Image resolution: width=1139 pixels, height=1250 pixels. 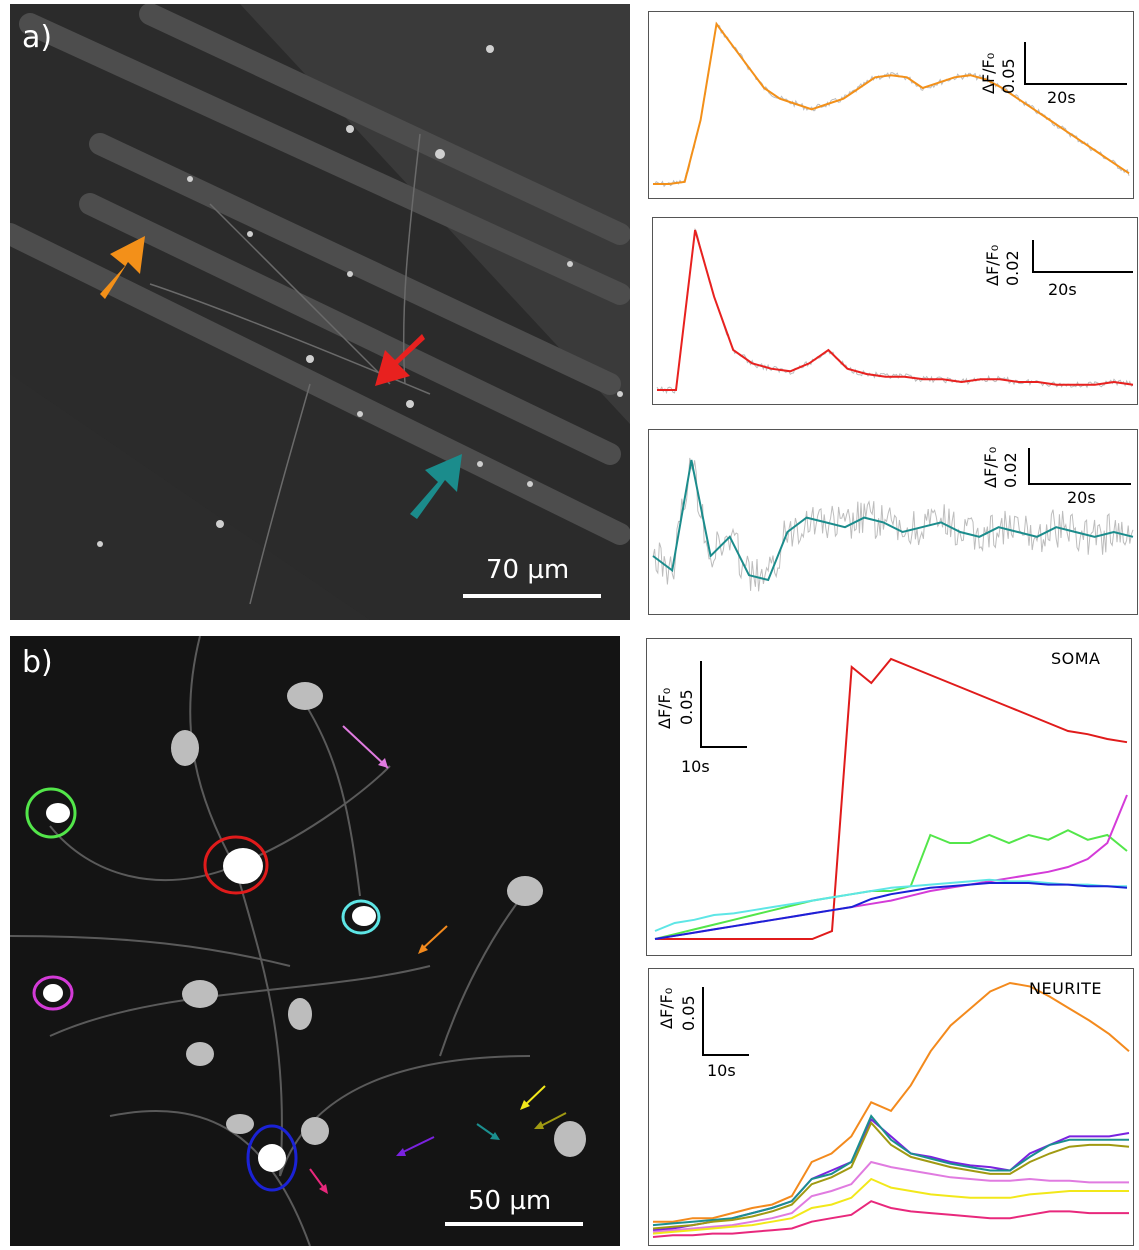 I want to click on trace-orange-plot: ΔF/F₀ 0.05 20s, so click(x=891, y=105).